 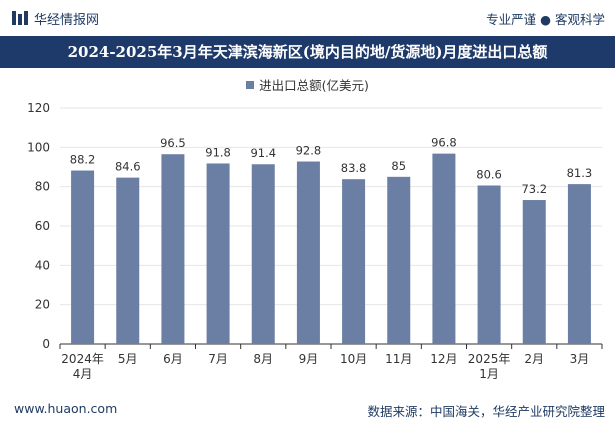 What do you see at coordinates (20, 18) in the screenshot?
I see `huaon-logo-icon` at bounding box center [20, 18].